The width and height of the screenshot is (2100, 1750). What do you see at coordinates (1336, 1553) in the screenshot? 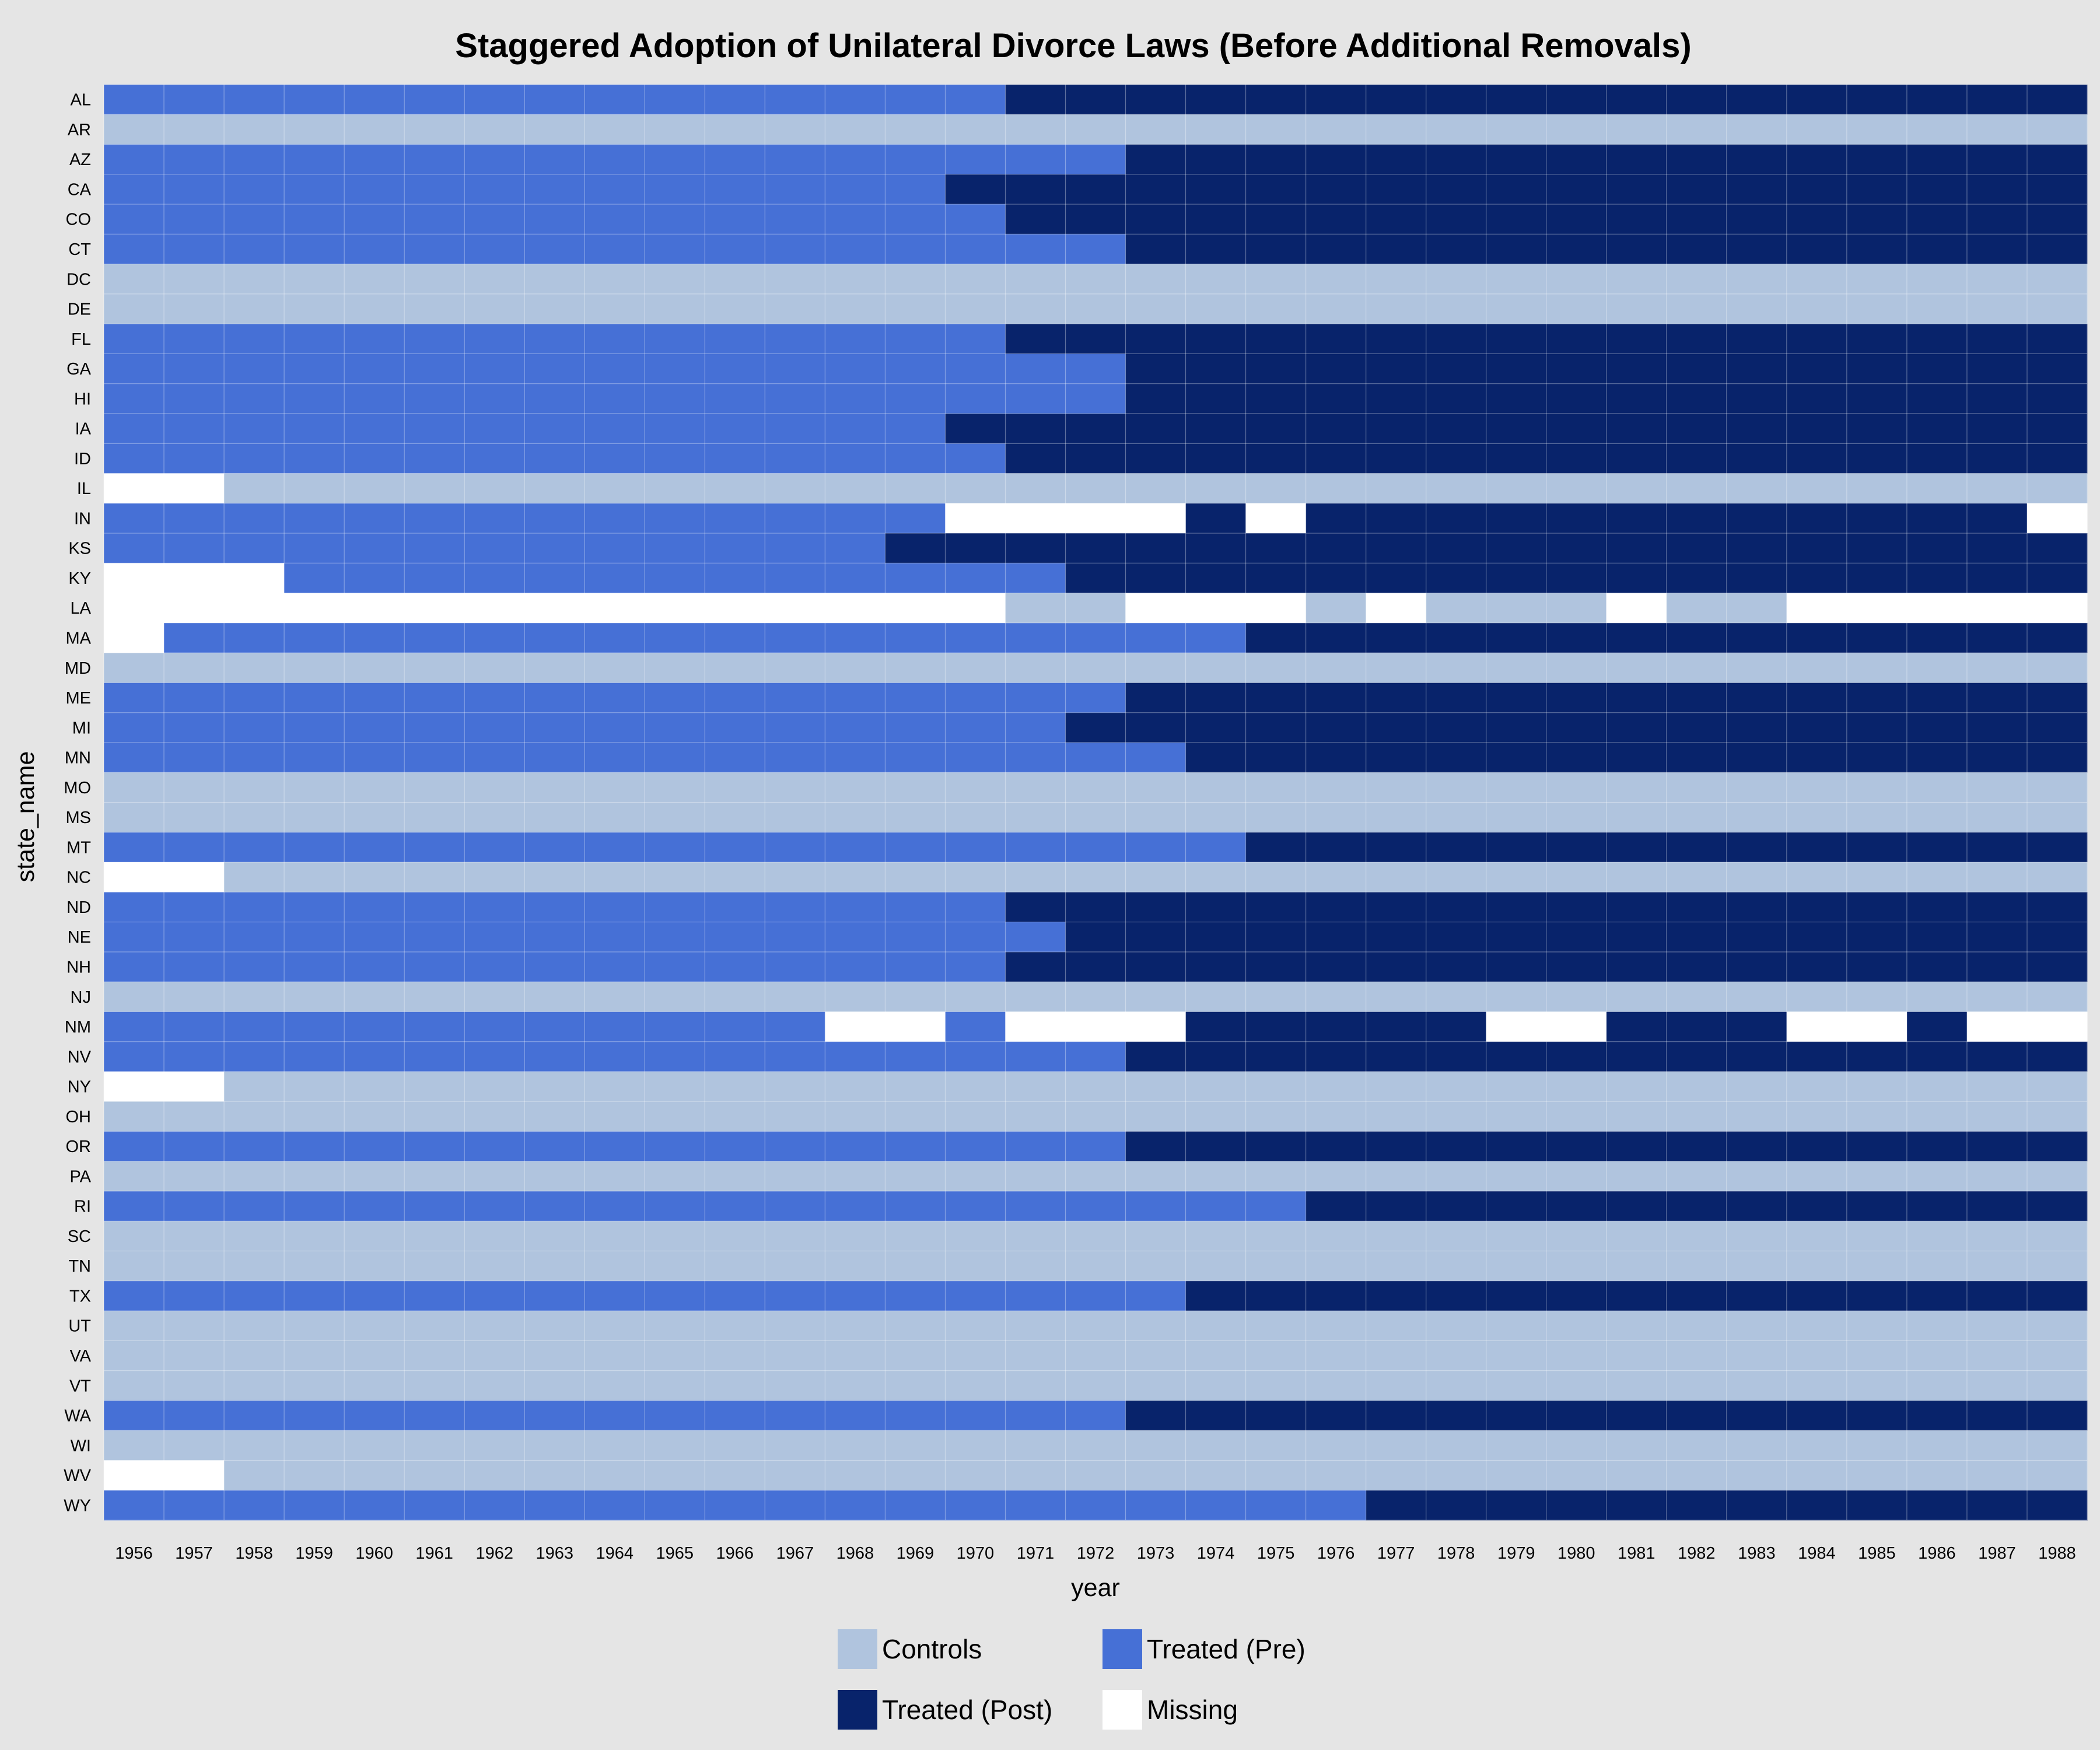
I see `x-tick-label: 1976` at bounding box center [1336, 1553].